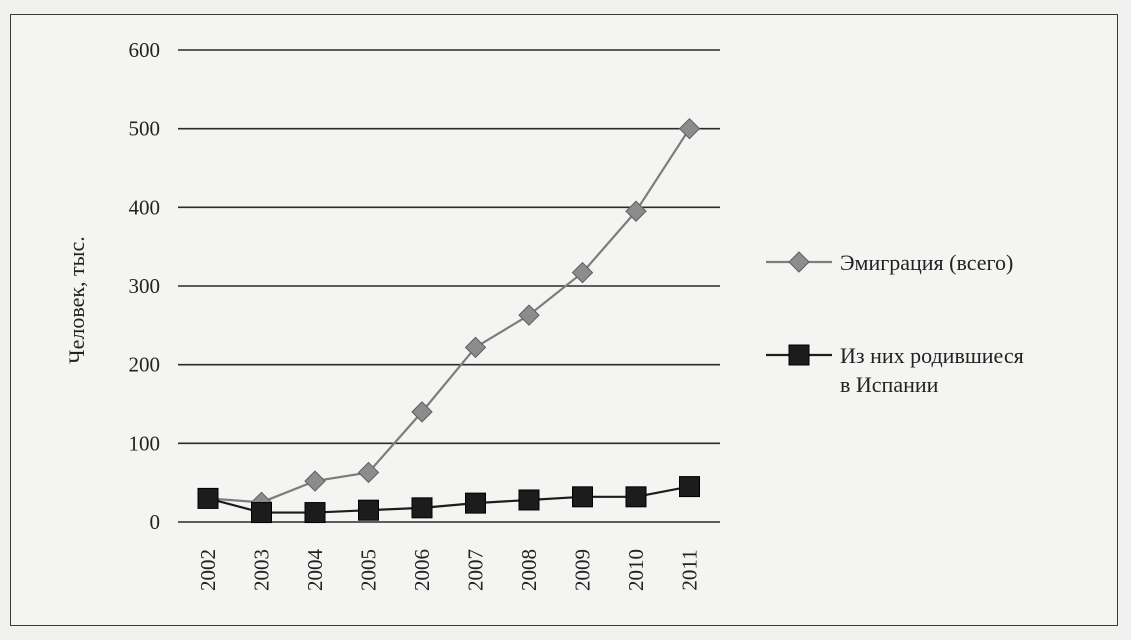 The height and width of the screenshot is (640, 1131). What do you see at coordinates (583, 570) in the screenshot?
I see `x-tick-label: 2009` at bounding box center [583, 570].